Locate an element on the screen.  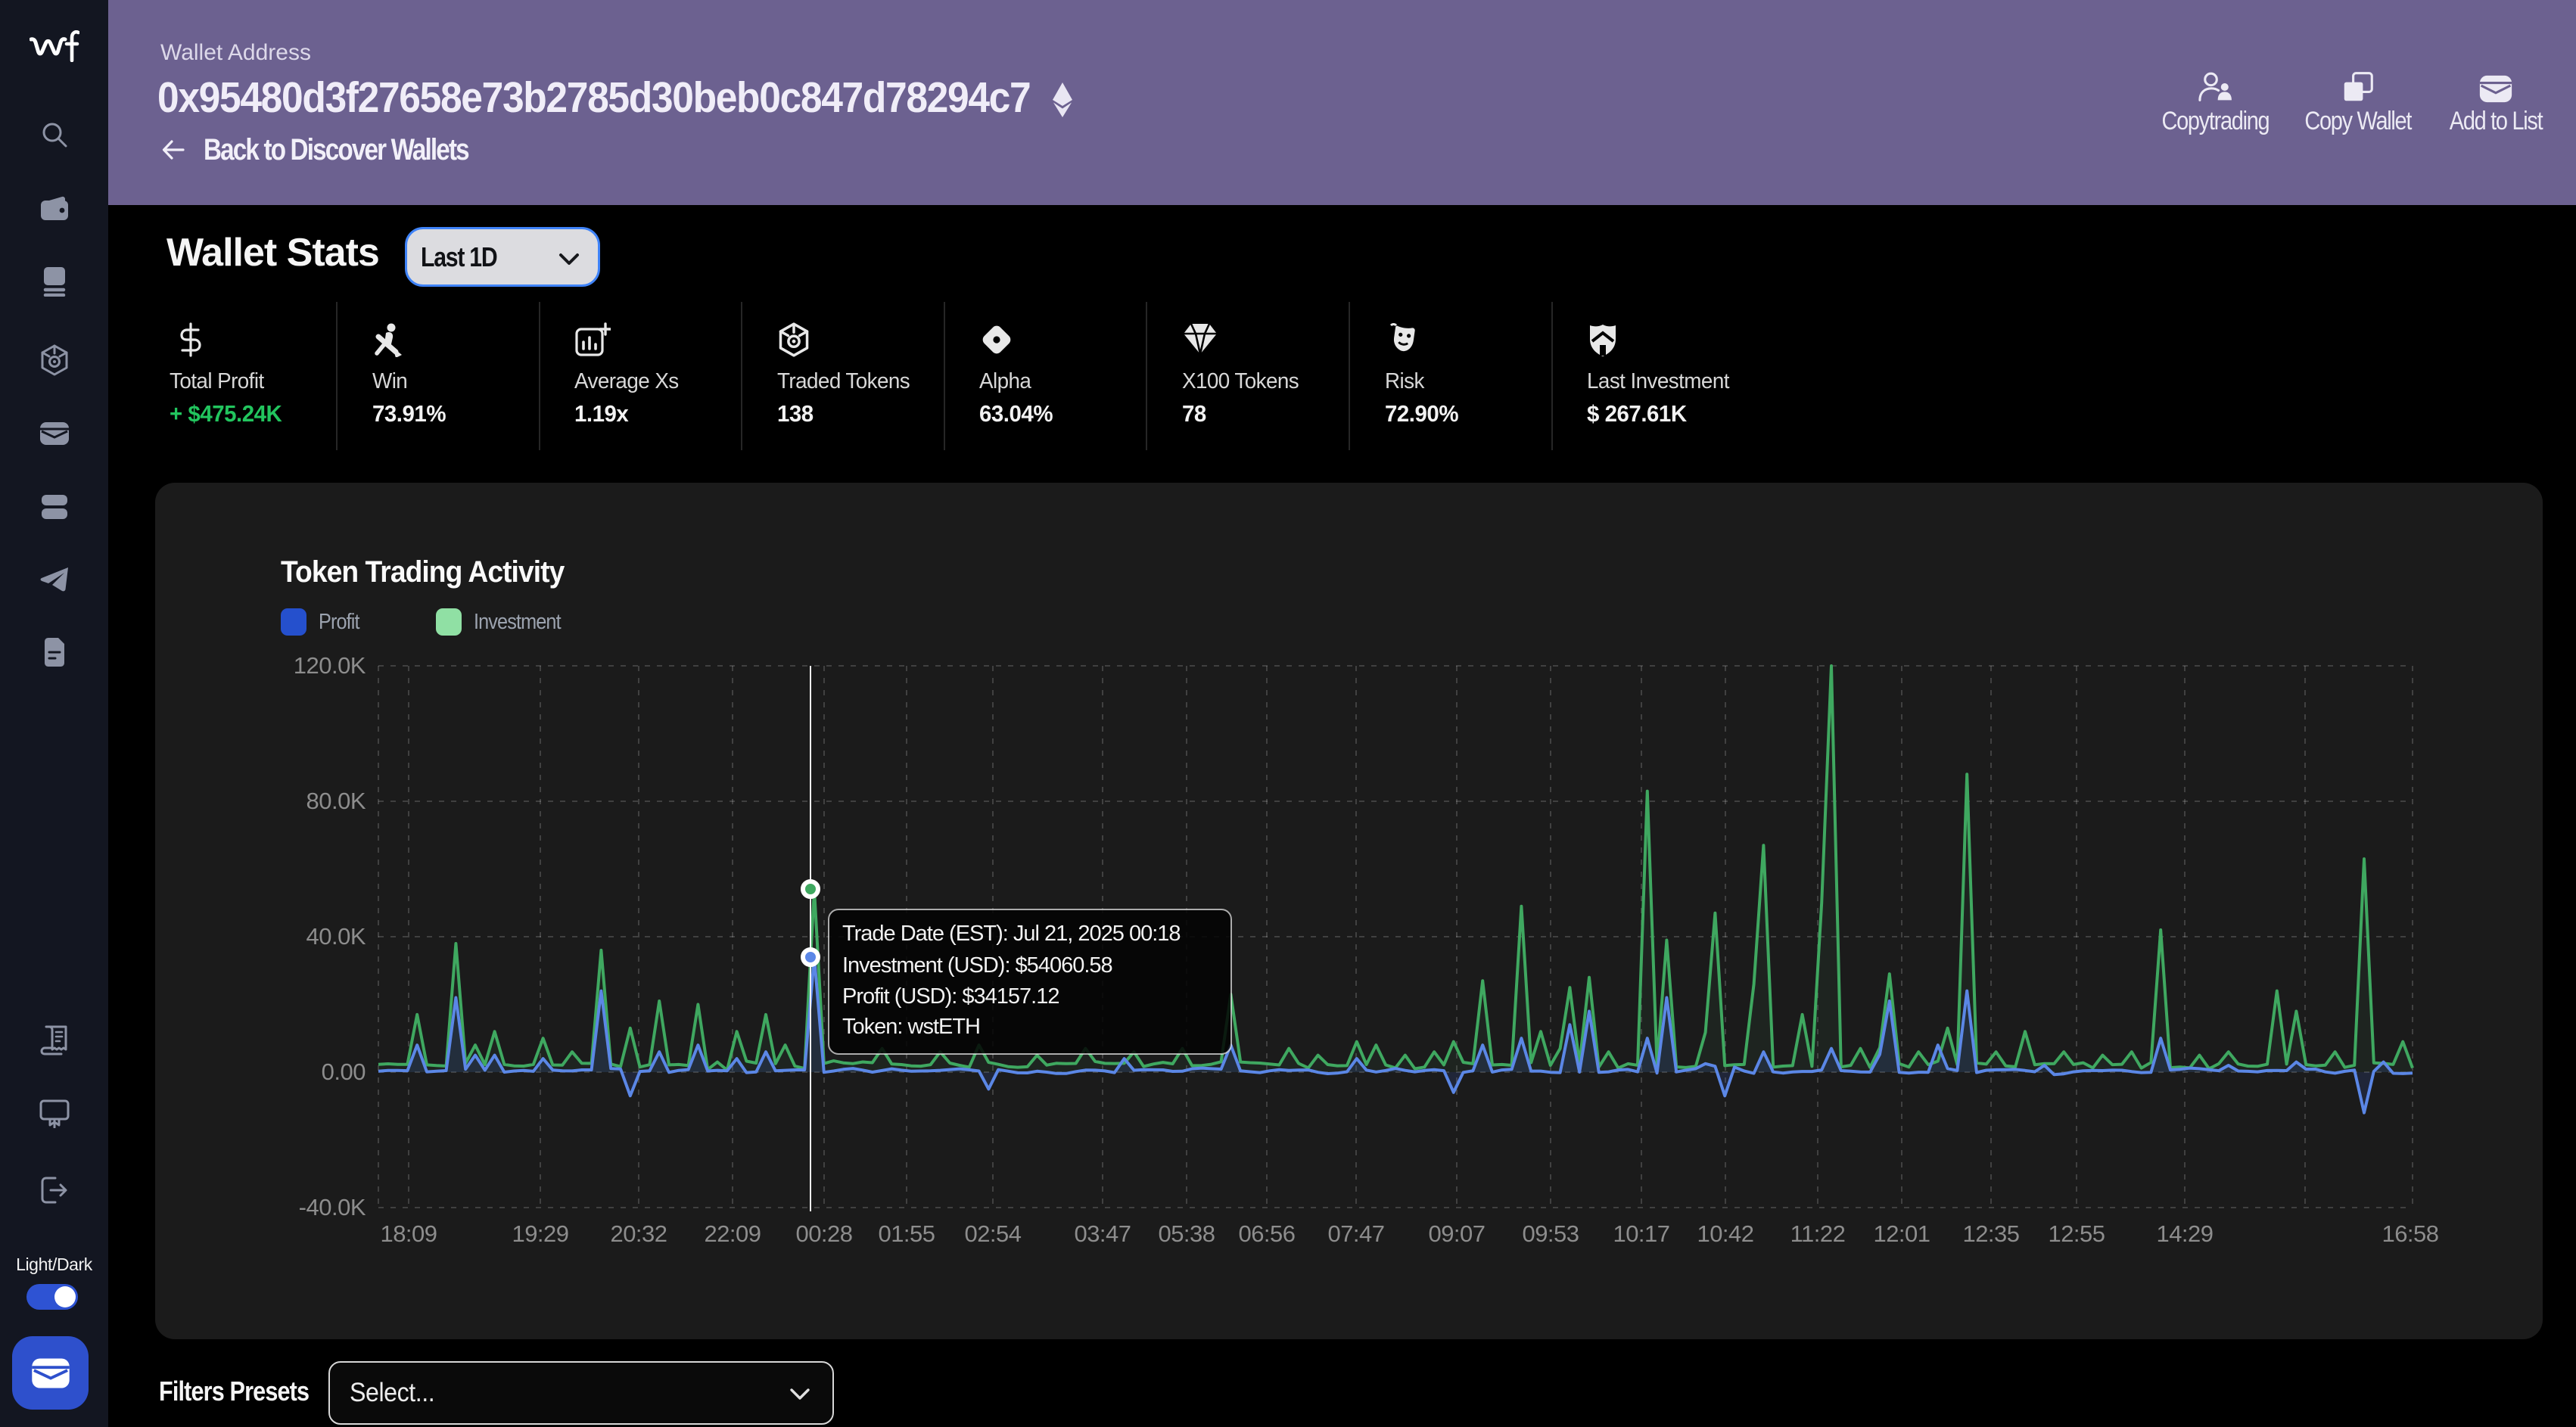
svg-text: Investment (USD): $54060.58 is located at coordinates (977, 965).